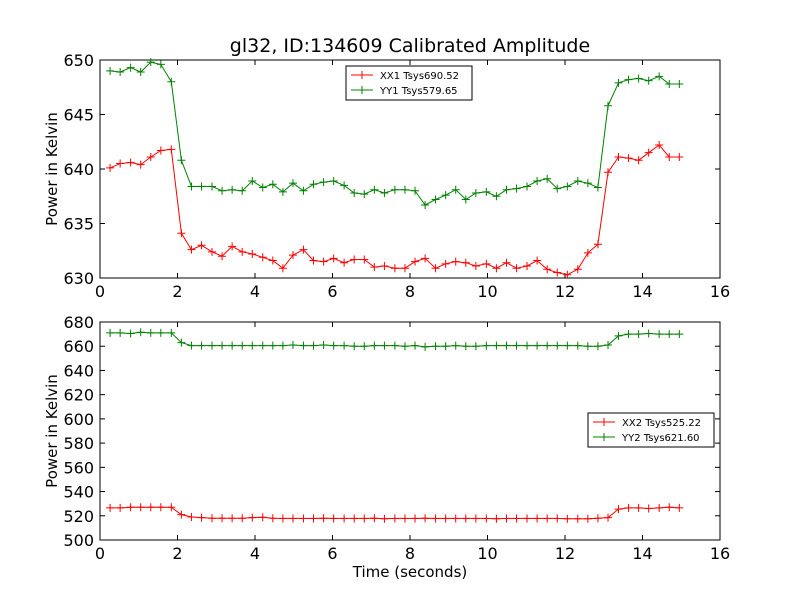  Describe the element at coordinates (651, 430) in the screenshot. I see `legend-box` at that location.